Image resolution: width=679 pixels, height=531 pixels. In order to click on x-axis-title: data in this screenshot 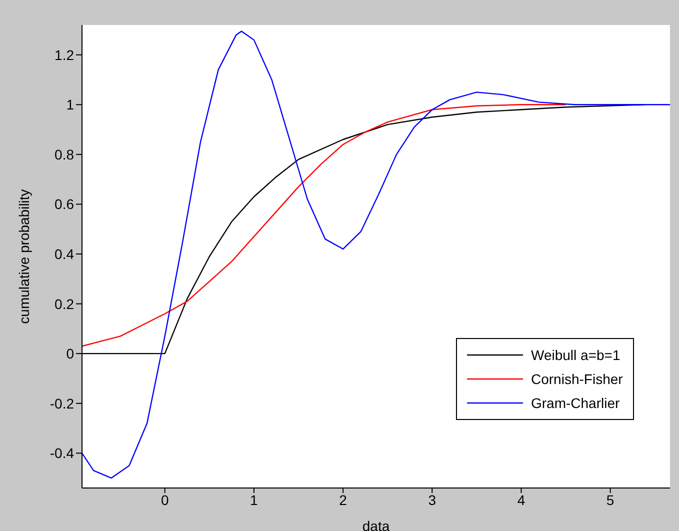, I will do `click(376, 524)`.